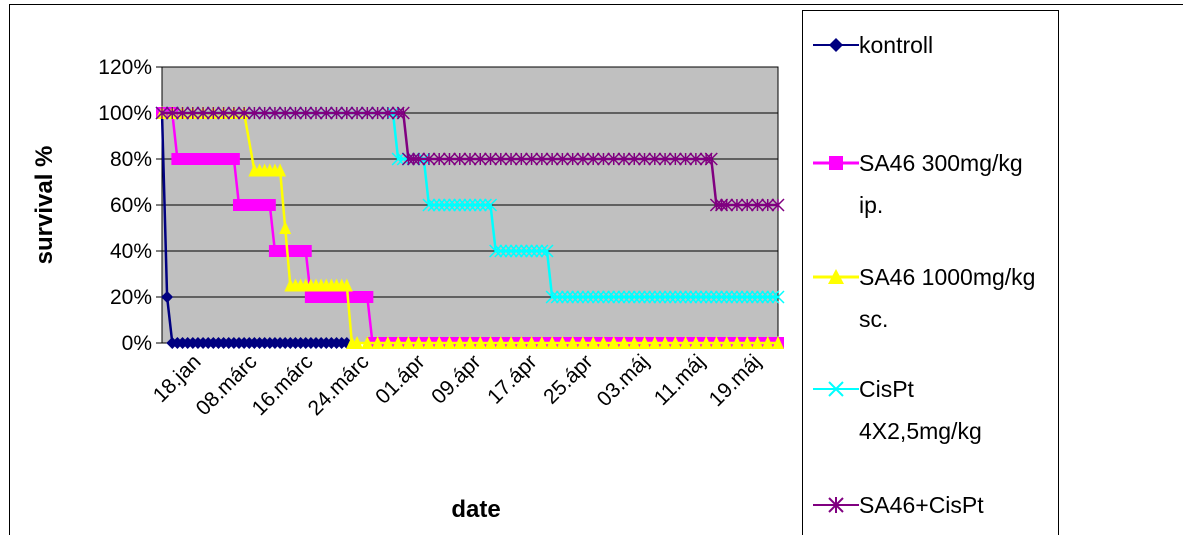 This screenshot has width=1183, height=536. What do you see at coordinates (836, 389) in the screenshot?
I see `legend-swatch-cispt` at bounding box center [836, 389].